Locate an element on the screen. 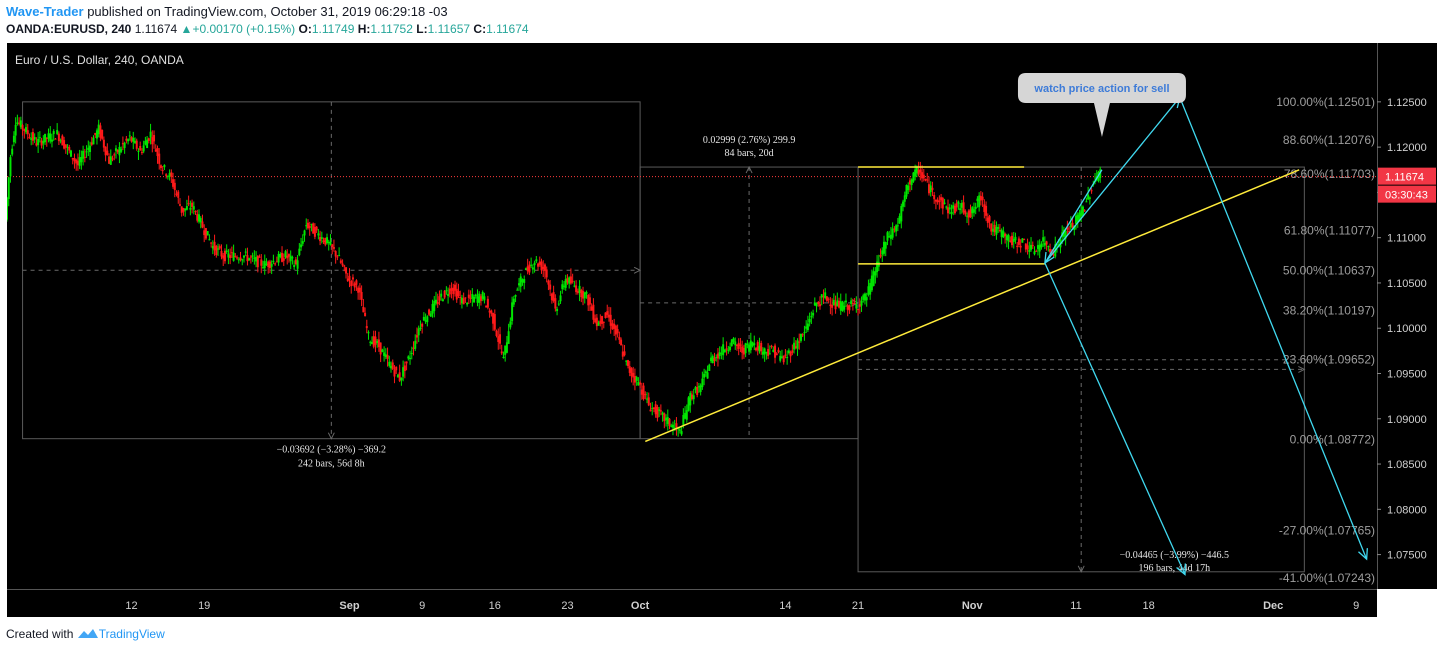  fib-level-label: 0.00%(1.08772) is located at coordinates (1332, 439).